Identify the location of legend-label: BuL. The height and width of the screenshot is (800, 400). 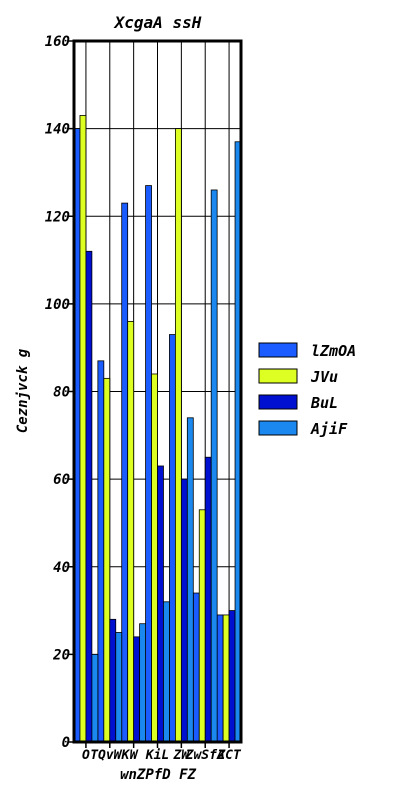
(324, 403).